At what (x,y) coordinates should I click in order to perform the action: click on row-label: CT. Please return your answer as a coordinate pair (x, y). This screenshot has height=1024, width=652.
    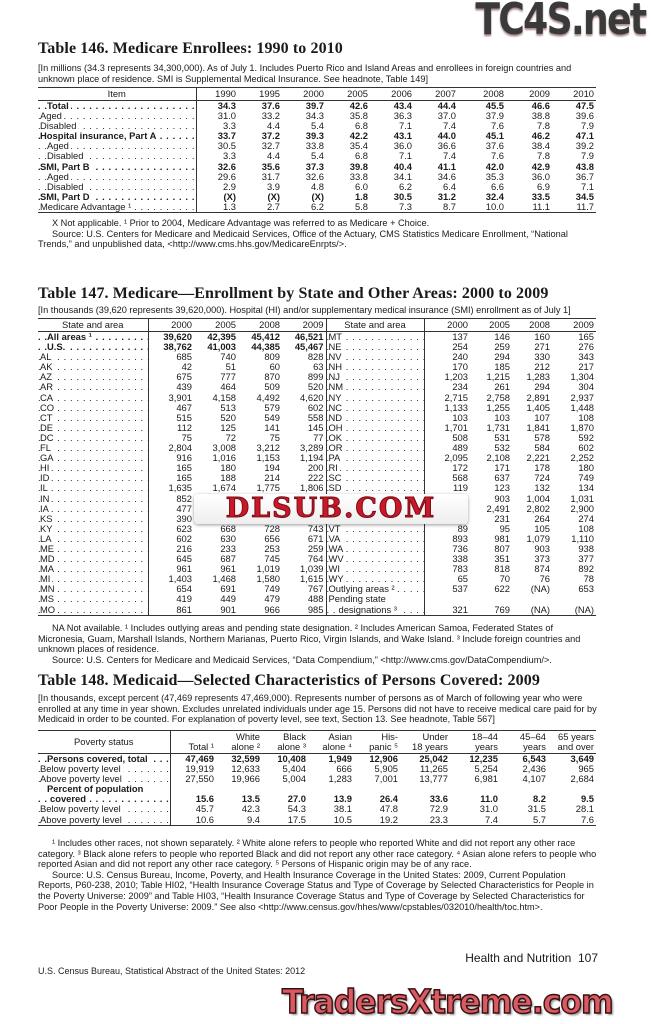
    Looking at the image, I should click on (93, 417).